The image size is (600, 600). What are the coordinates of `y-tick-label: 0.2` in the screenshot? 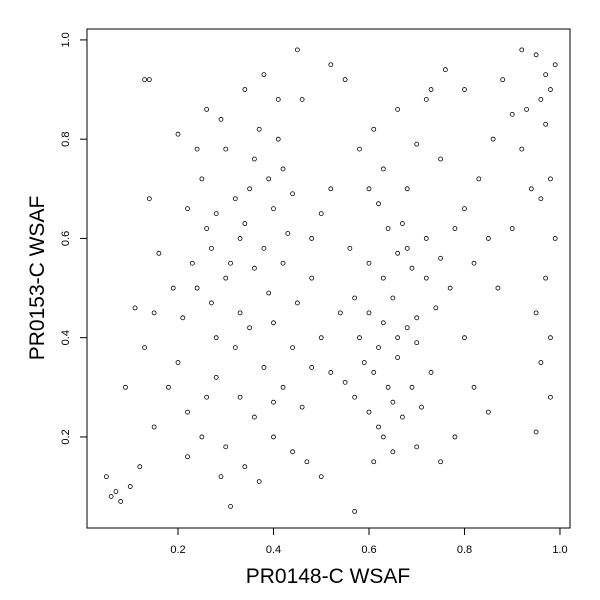 It's located at (66, 436).